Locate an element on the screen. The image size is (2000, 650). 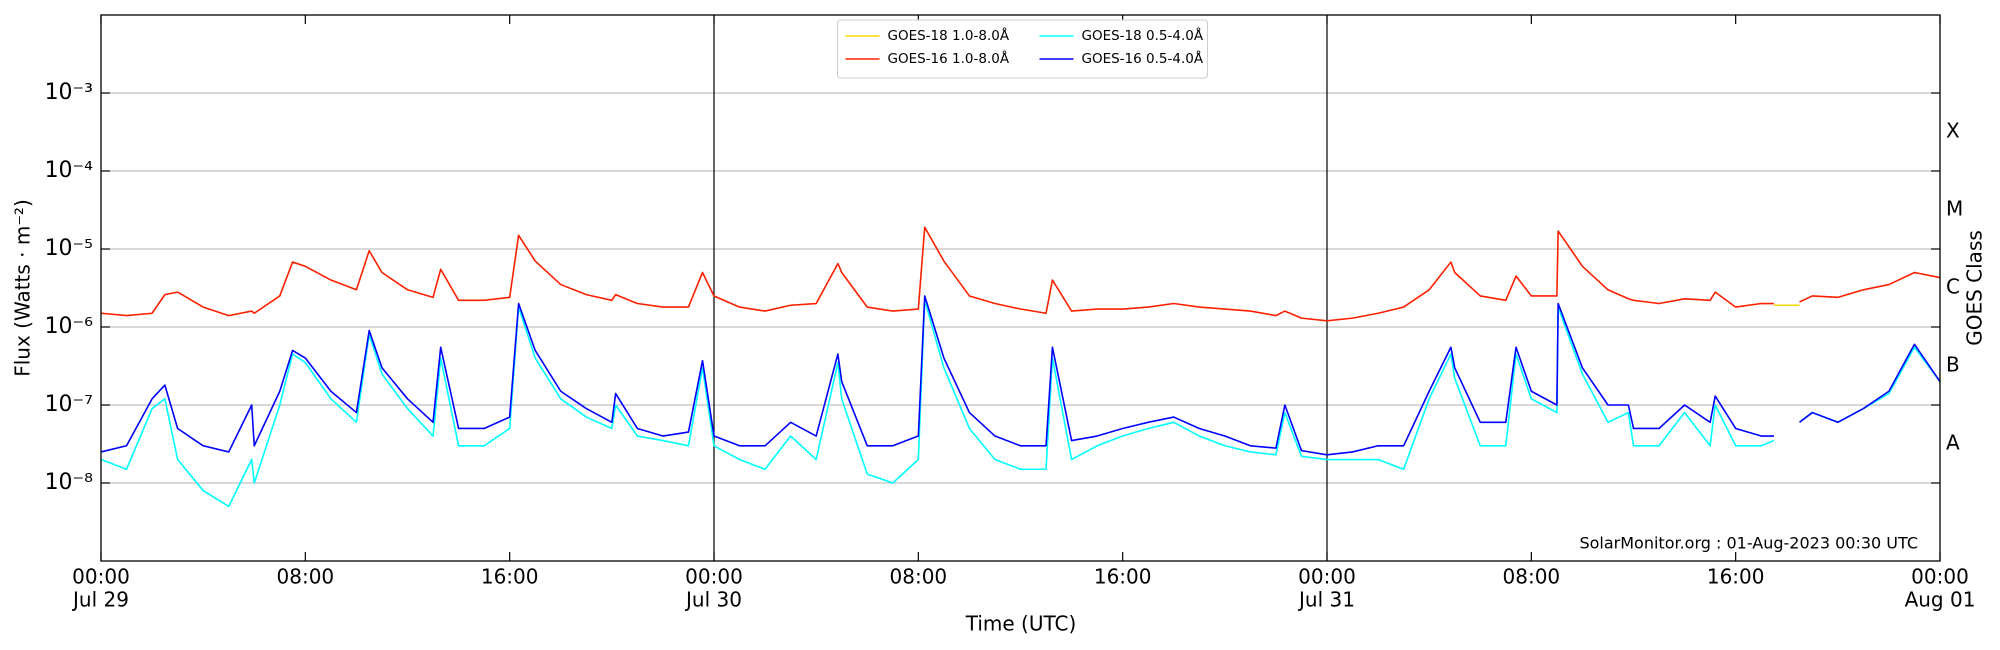
y-tick-label: 10⁻⁴ is located at coordinates (69, 170).